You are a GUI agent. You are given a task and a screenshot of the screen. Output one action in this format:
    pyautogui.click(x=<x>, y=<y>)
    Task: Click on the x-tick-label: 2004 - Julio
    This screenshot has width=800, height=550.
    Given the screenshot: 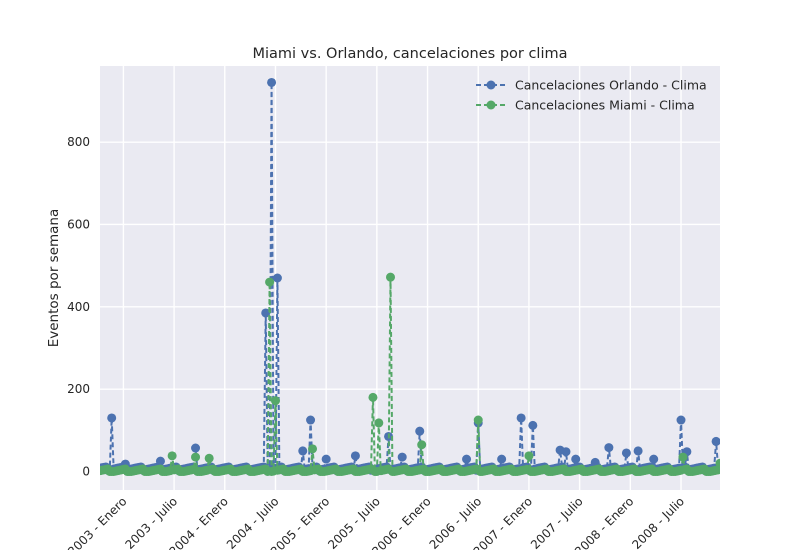 What is the action you would take?
    pyautogui.click(x=253, y=522)
    